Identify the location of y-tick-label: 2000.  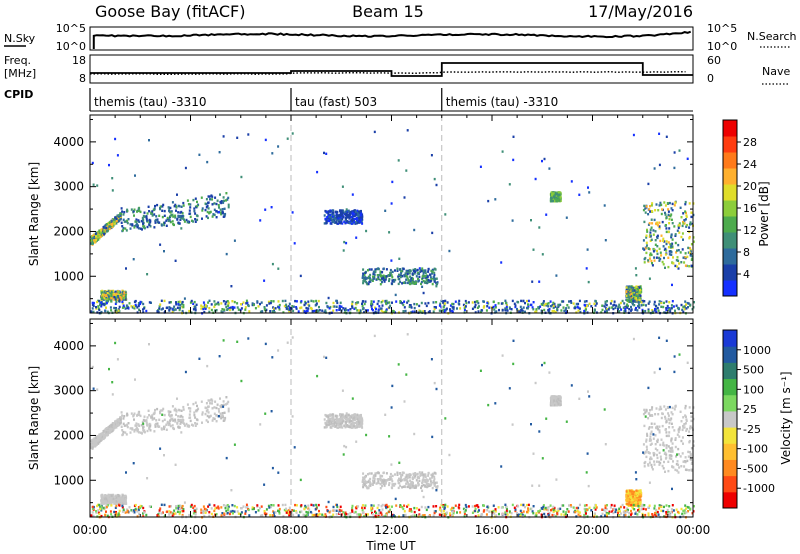
(68, 231).